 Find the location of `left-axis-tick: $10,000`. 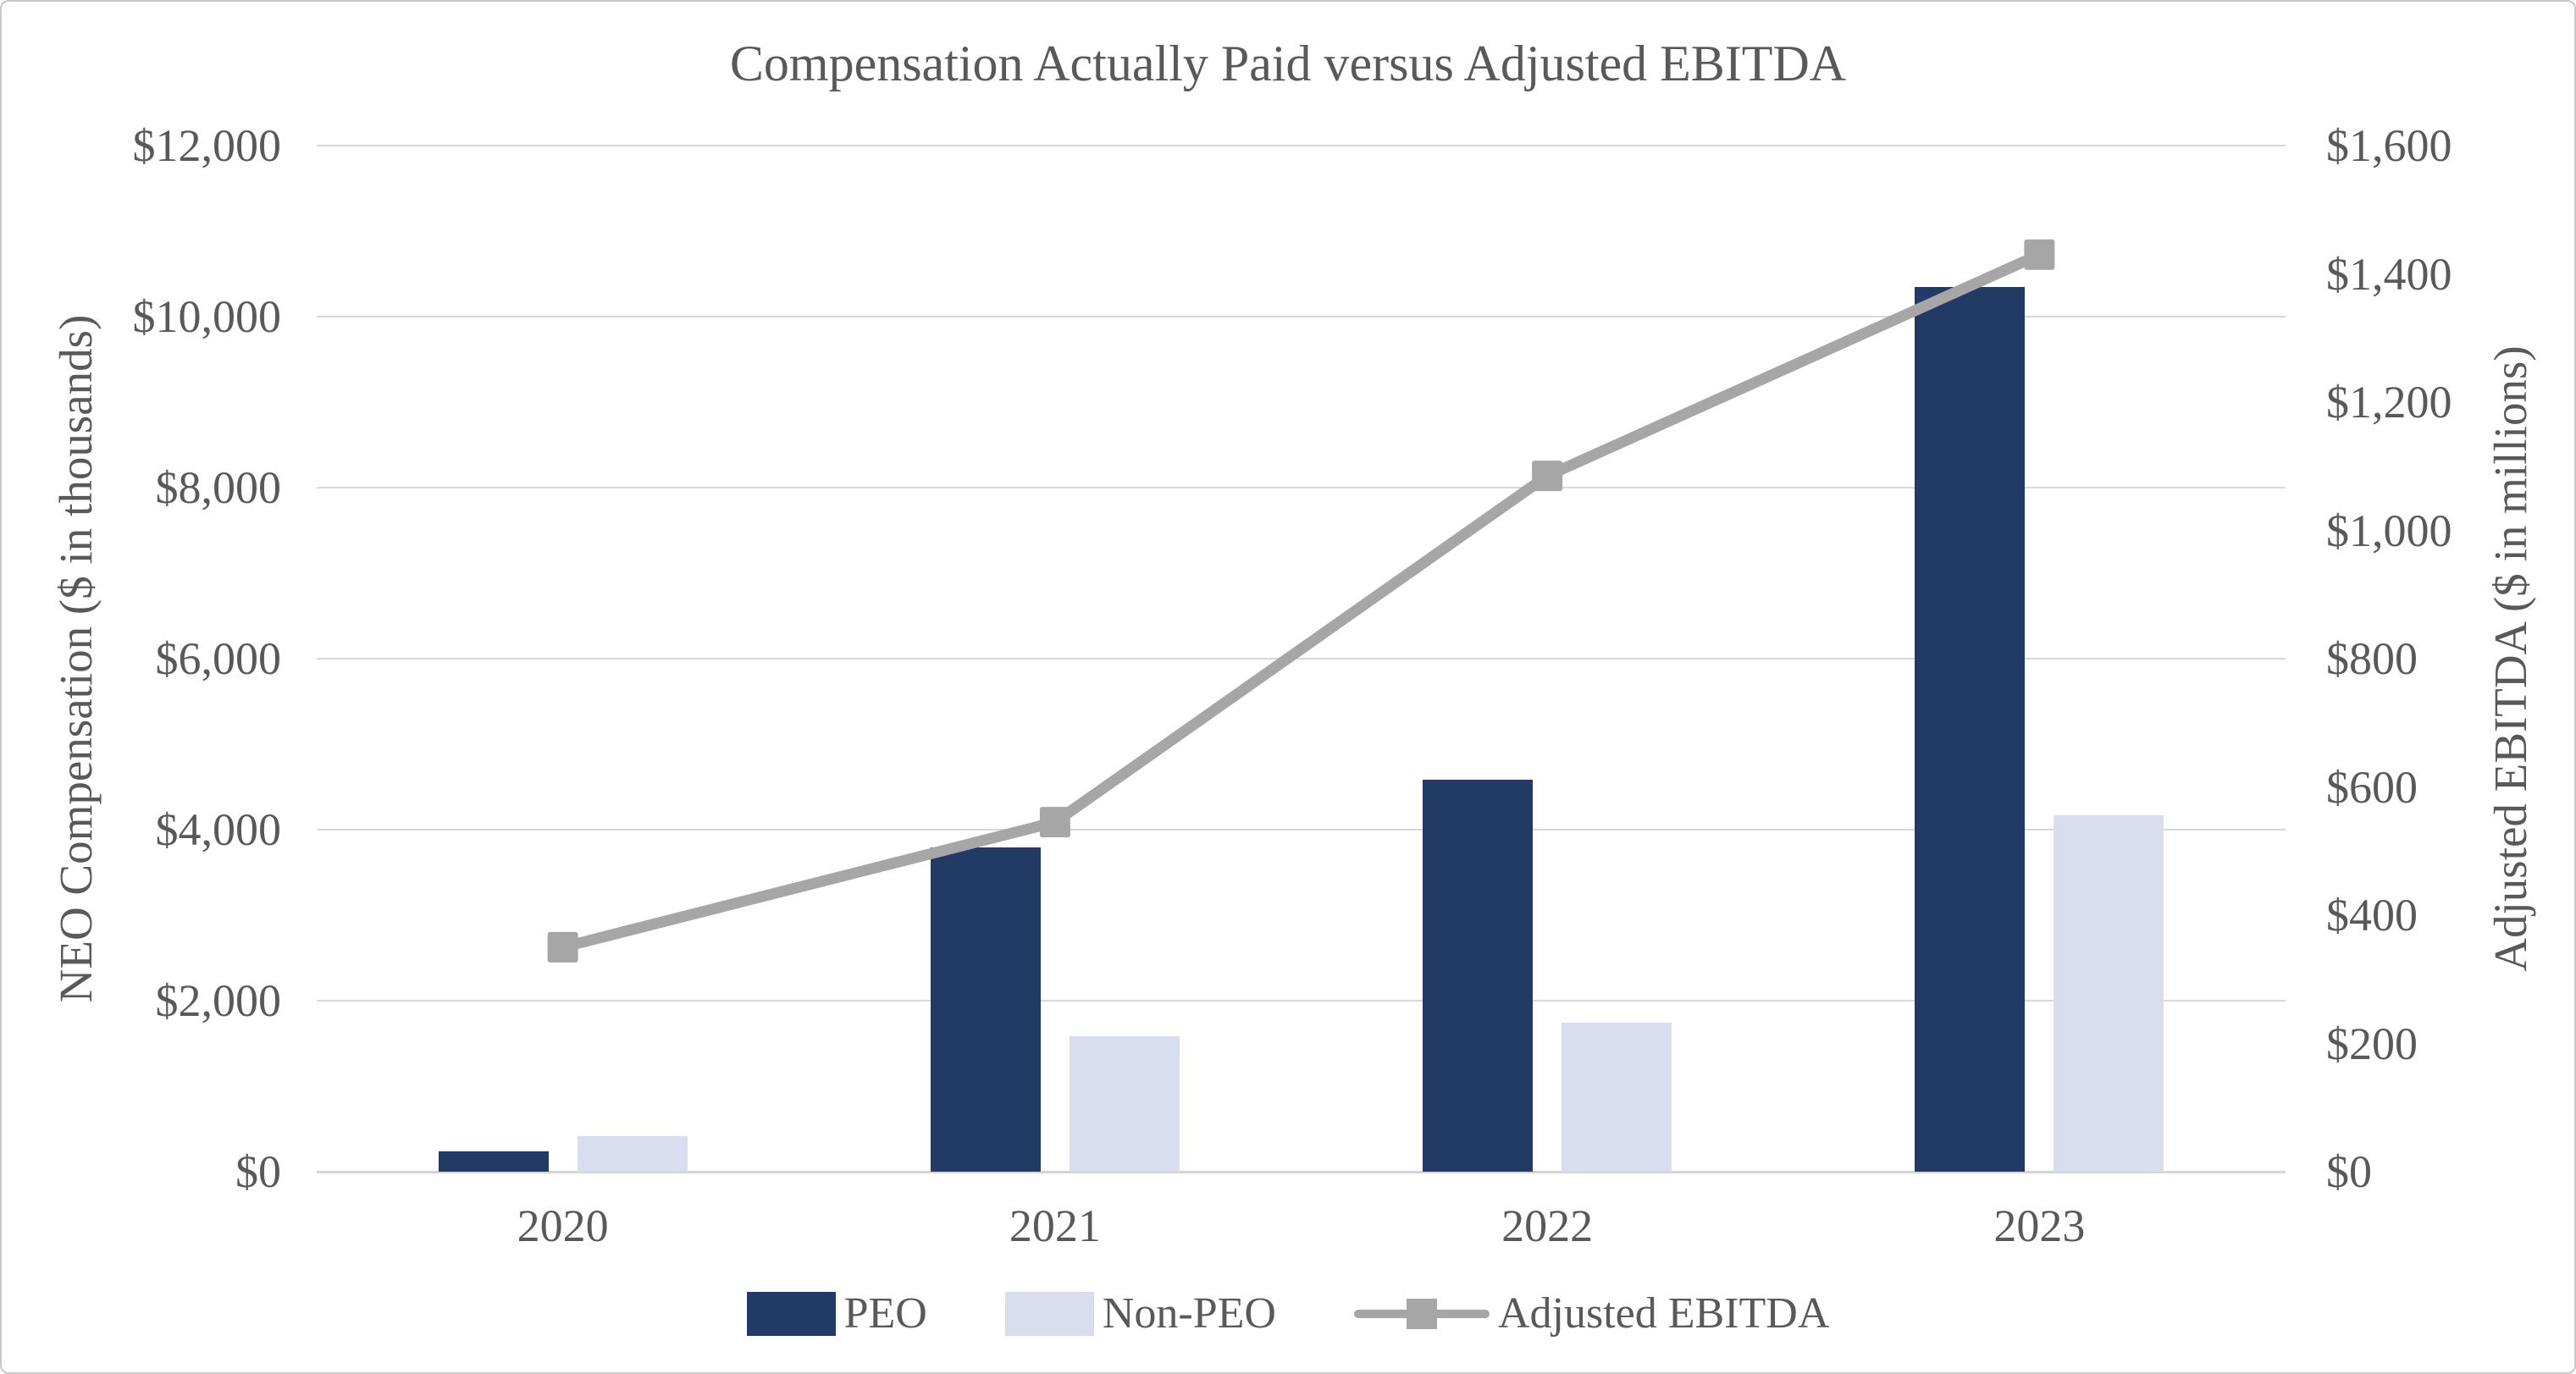

left-axis-tick: $10,000 is located at coordinates (207, 316).